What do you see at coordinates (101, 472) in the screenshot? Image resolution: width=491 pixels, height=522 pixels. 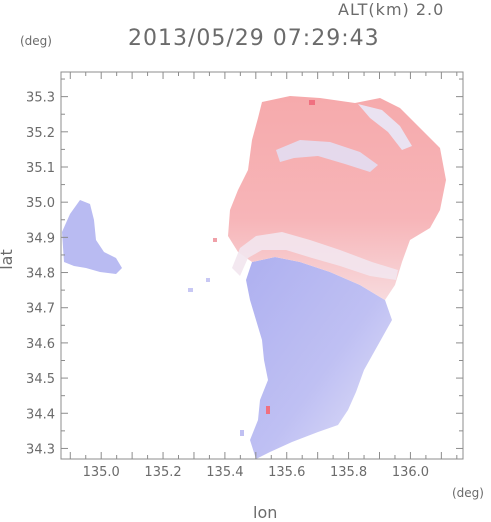 I see `x-tick-label: 135.0` at bounding box center [101, 472].